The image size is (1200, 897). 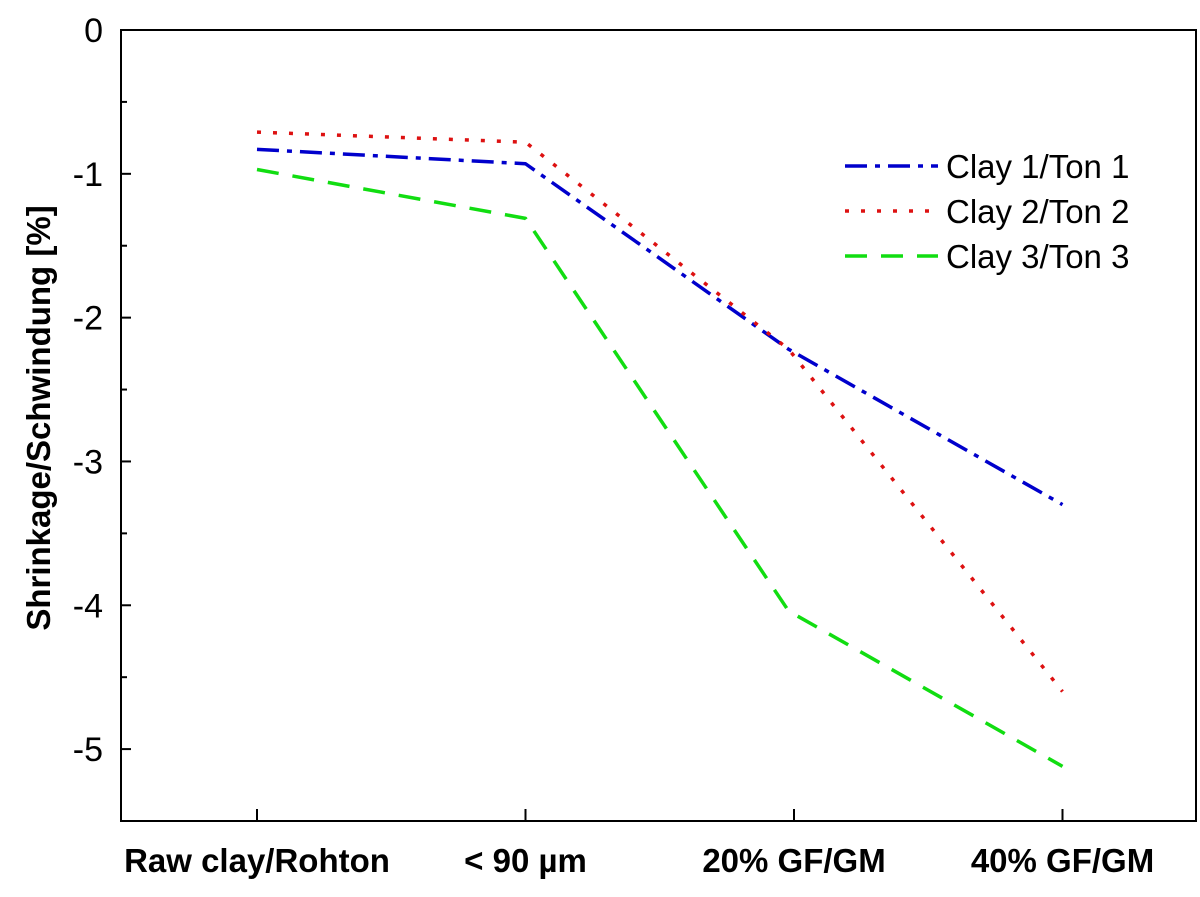 What do you see at coordinates (88, 606) in the screenshot?
I see `y-tick-label: -4` at bounding box center [88, 606].